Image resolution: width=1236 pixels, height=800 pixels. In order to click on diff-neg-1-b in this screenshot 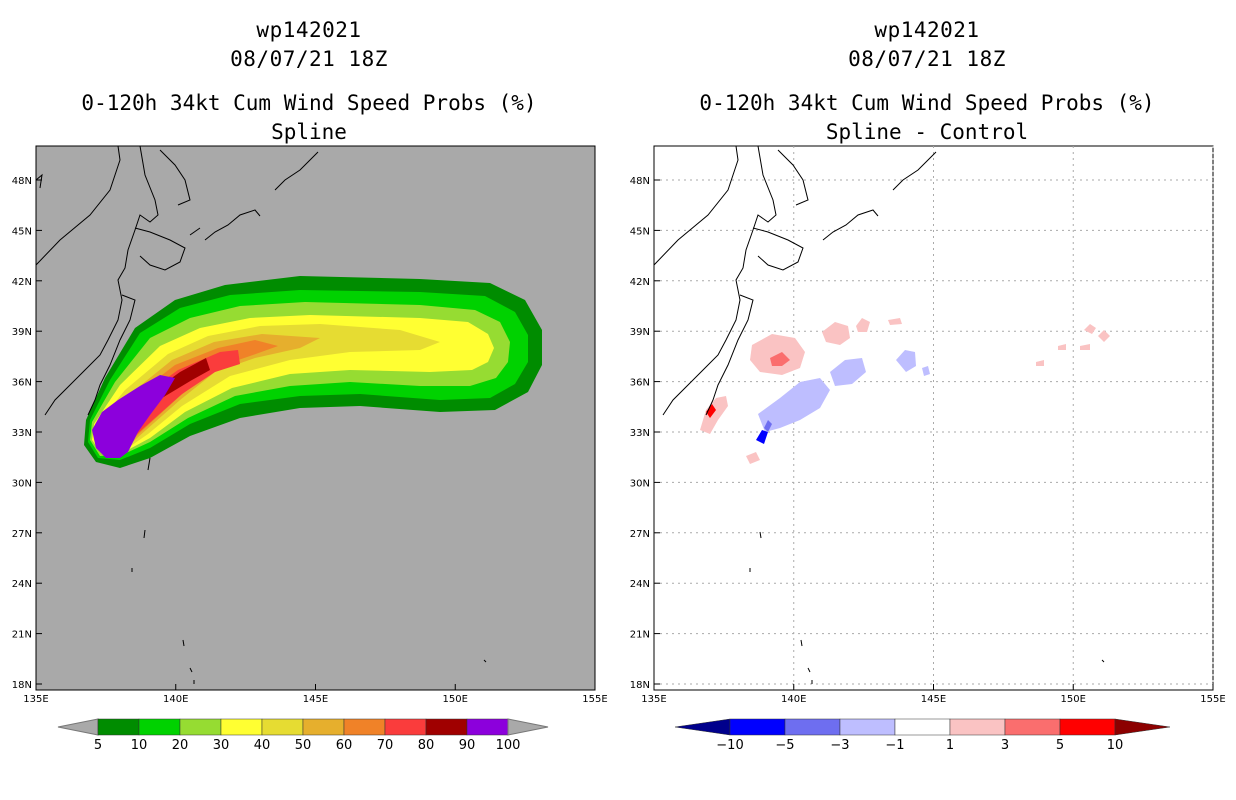, I will do `click(848, 372)`.